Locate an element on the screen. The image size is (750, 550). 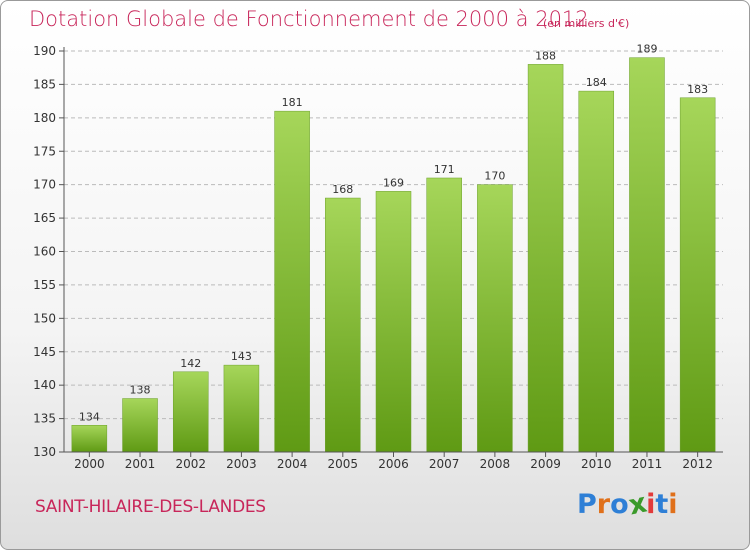
x-tick-label: 2012 is located at coordinates (697, 464).